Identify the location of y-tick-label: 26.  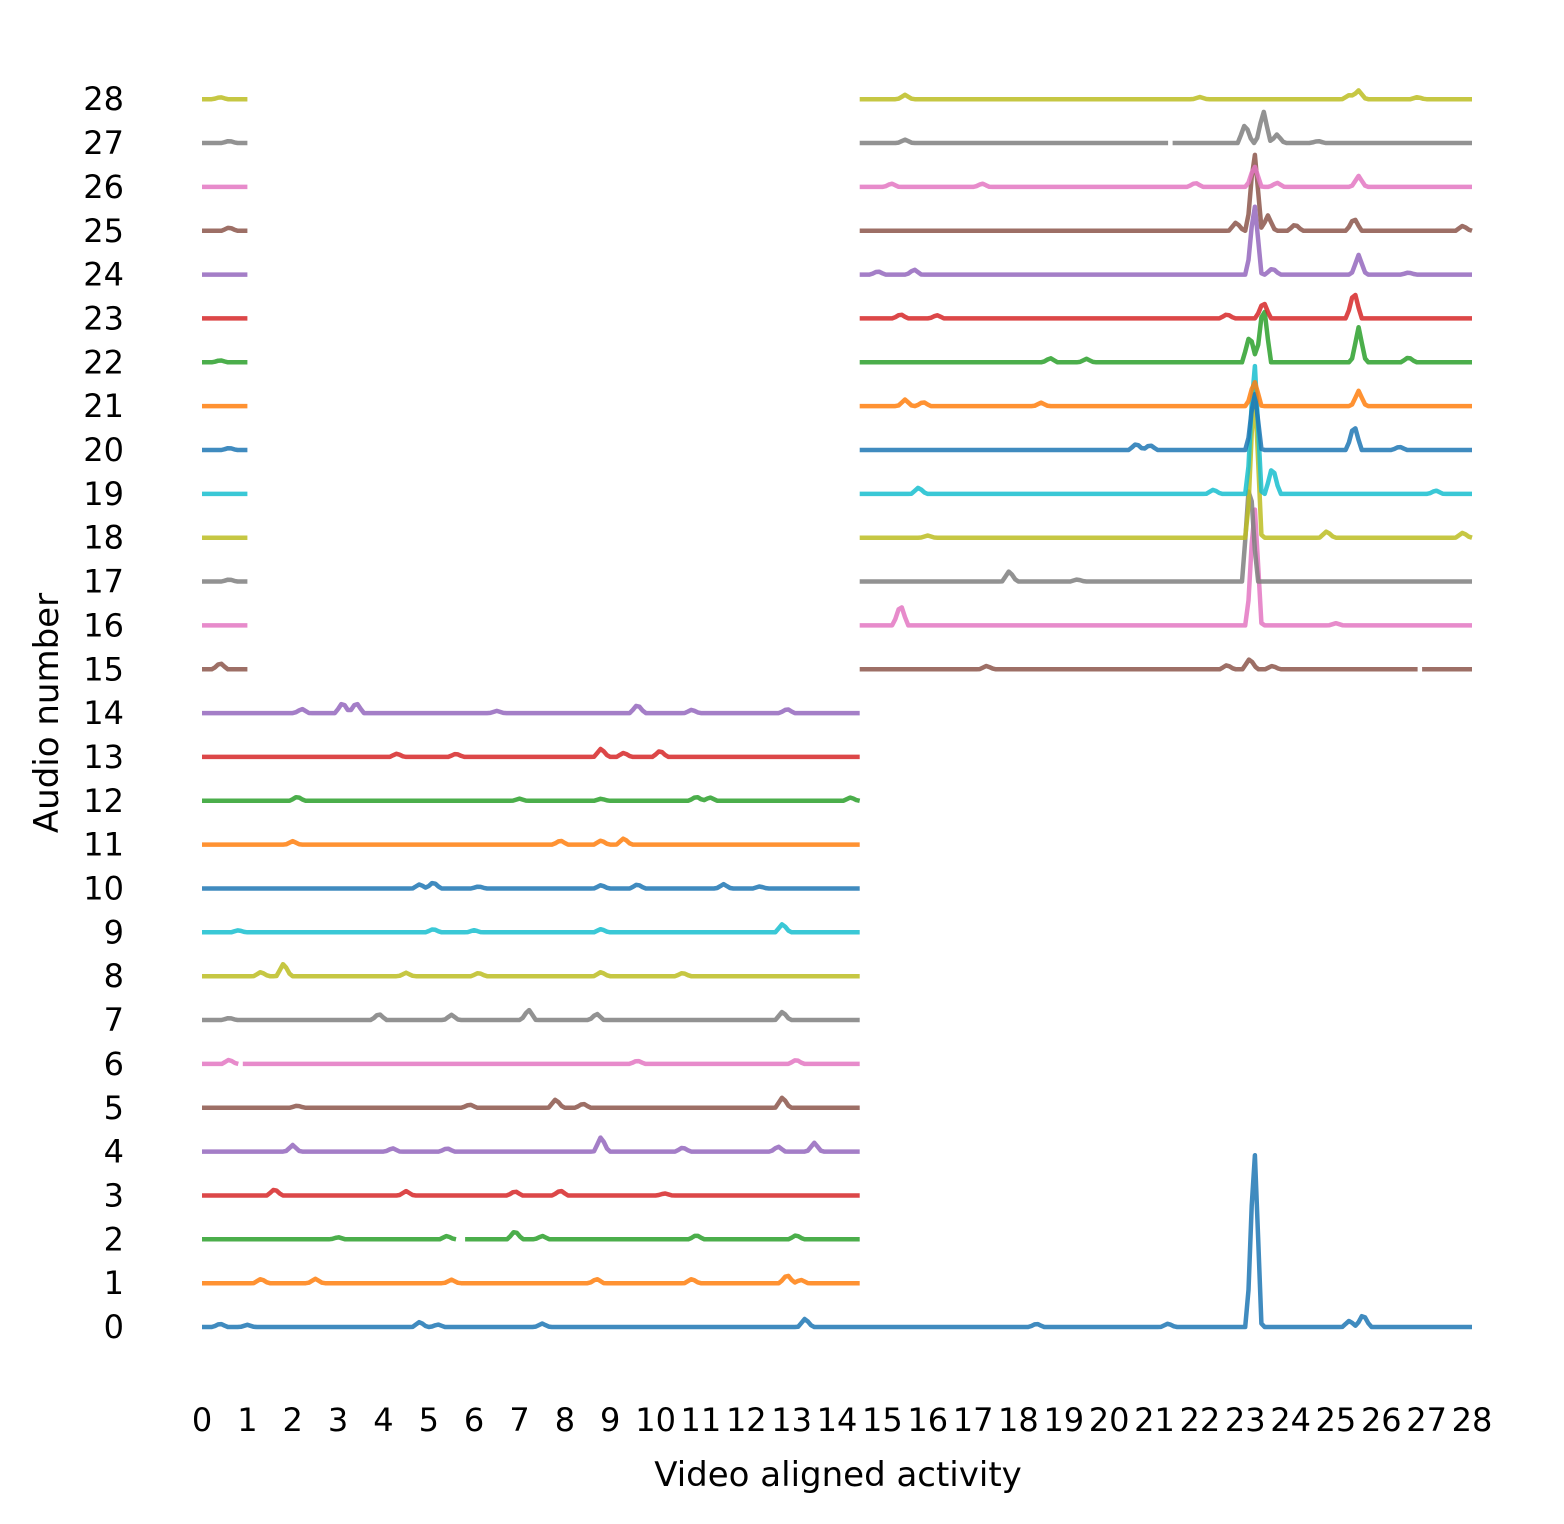
(103, 187).